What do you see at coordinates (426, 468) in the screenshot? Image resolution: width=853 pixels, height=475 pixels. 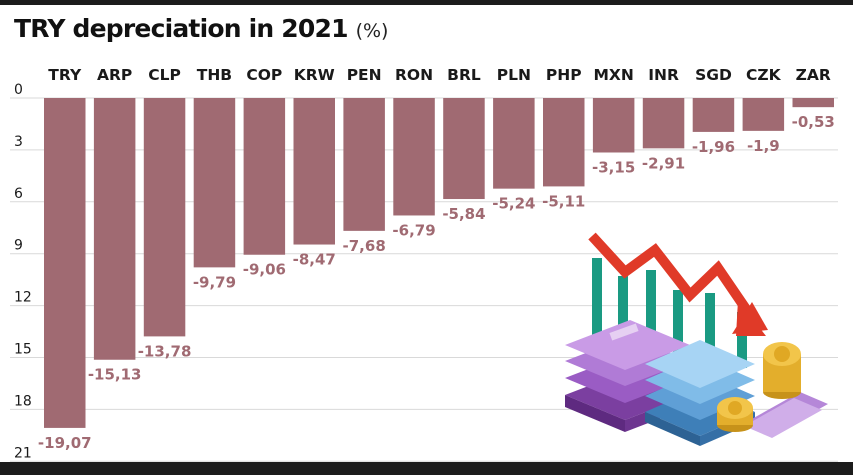 I see `bottom-frame-bar` at bounding box center [426, 468].